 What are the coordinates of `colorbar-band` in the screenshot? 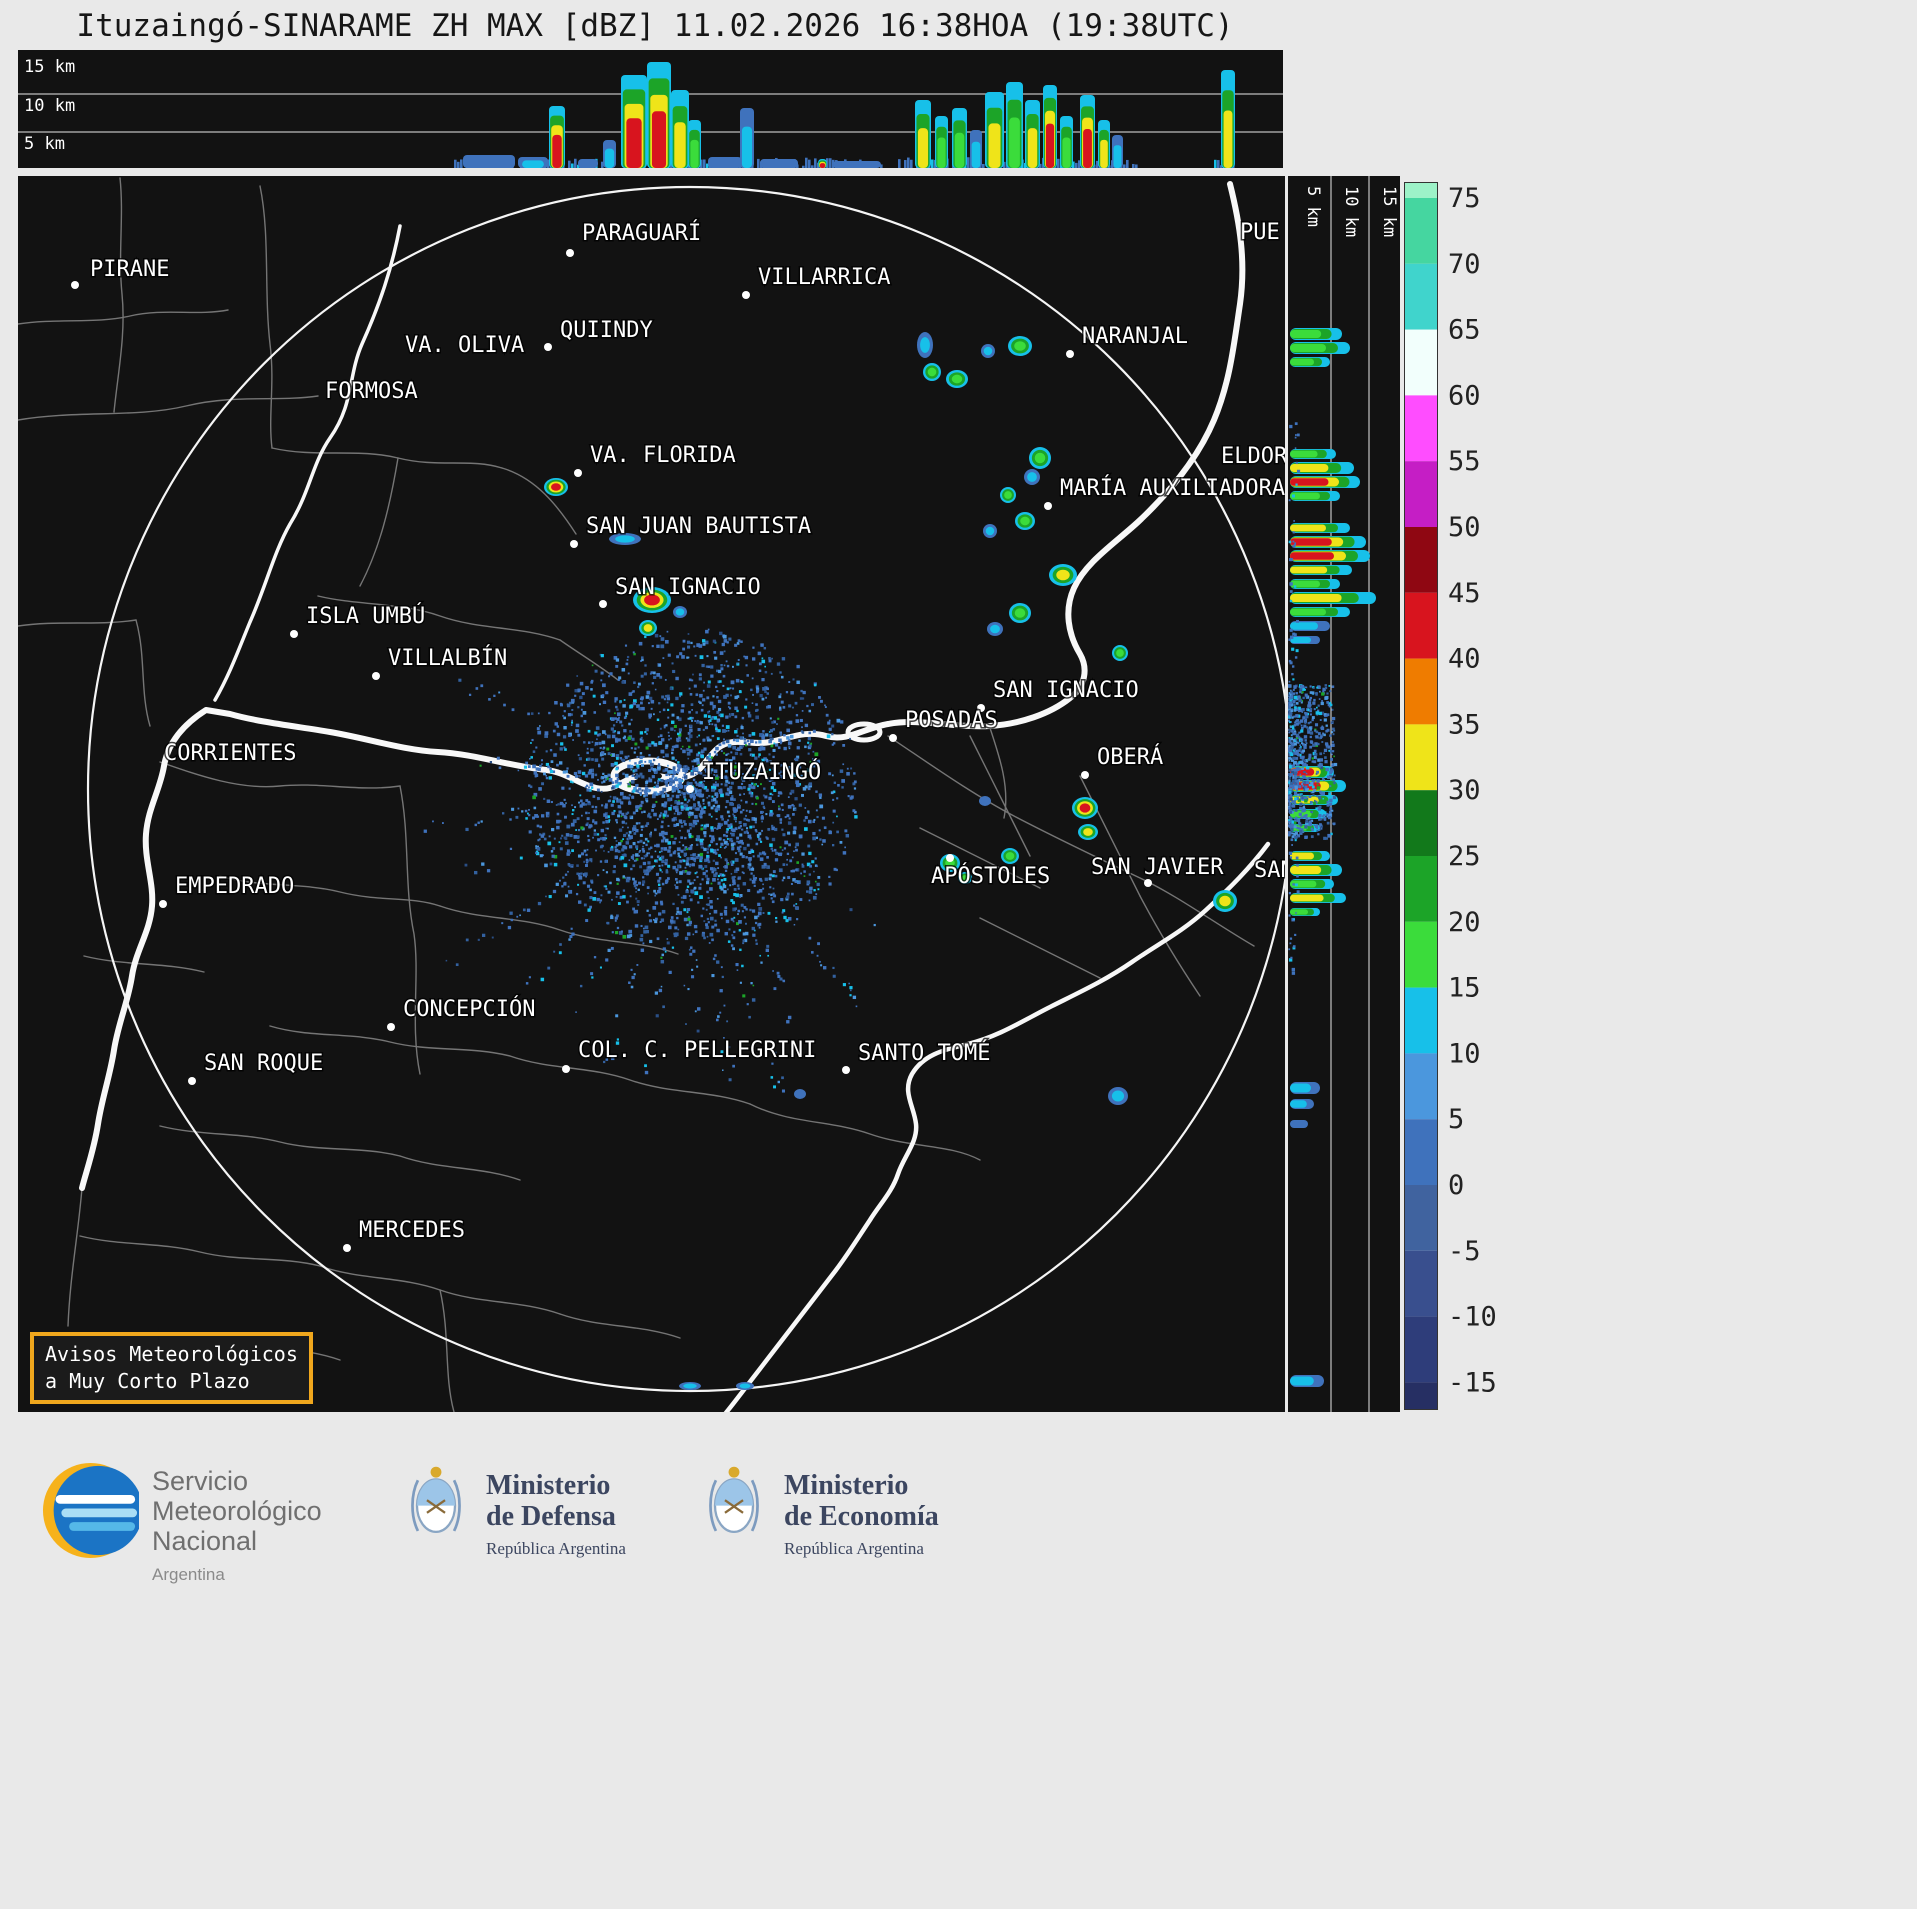 It's located at (1421, 362).